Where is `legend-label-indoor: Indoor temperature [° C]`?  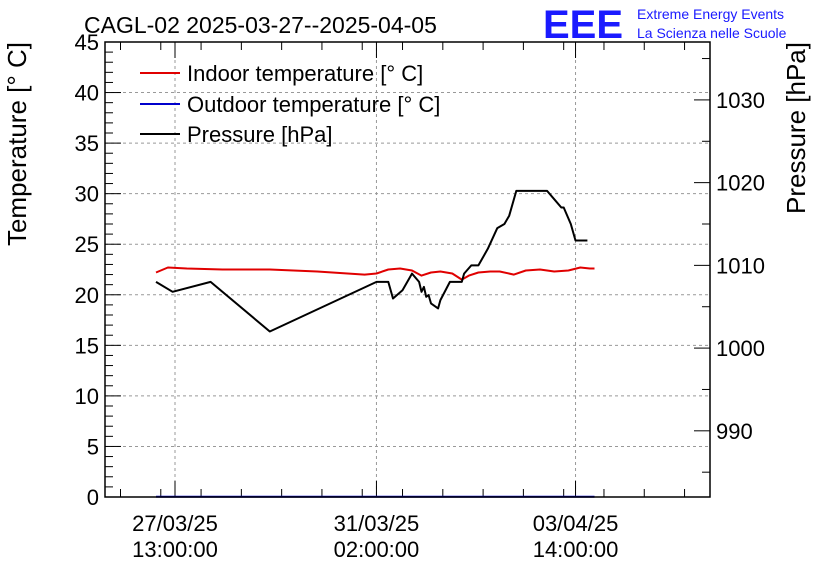 legend-label-indoor: Indoor temperature [° C] is located at coordinates (305, 73).